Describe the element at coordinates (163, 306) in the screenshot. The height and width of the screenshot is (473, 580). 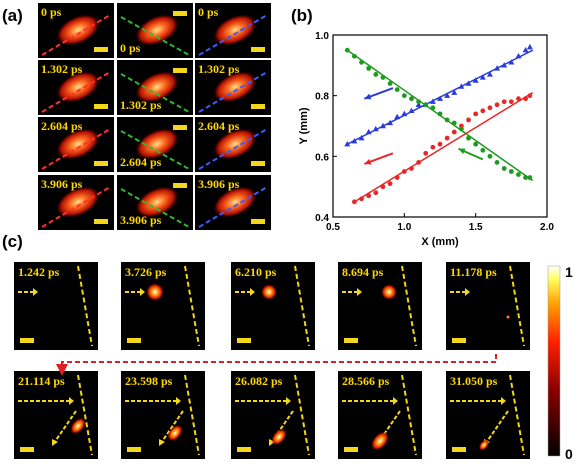
I see `frame-c-1: 3.726 ps` at that location.